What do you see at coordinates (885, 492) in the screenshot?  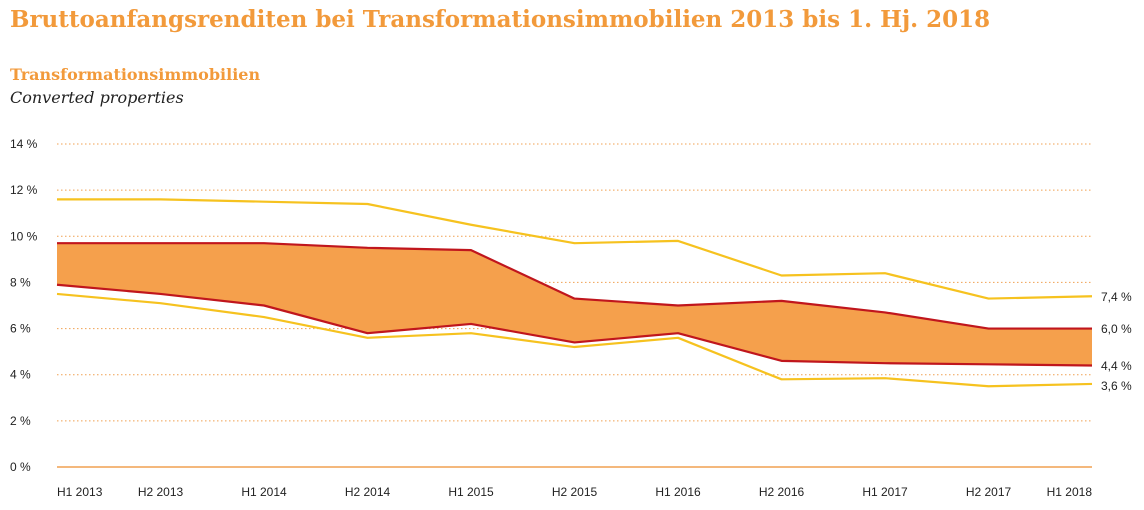 I see `x-tick-label: H1 2017` at bounding box center [885, 492].